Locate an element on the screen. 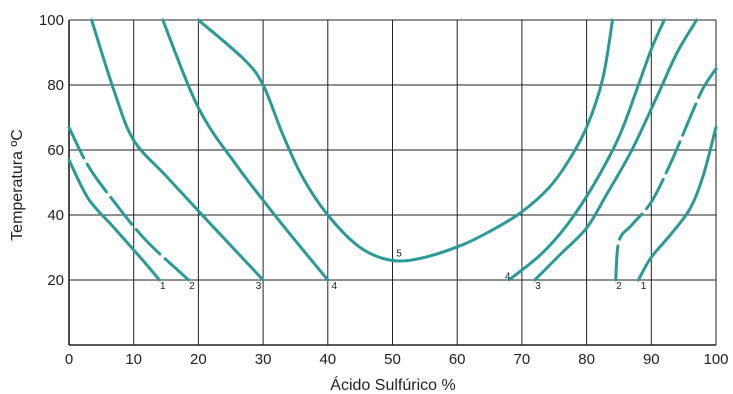 The height and width of the screenshot is (394, 733). x-tick-label: 90 is located at coordinates (651, 359).